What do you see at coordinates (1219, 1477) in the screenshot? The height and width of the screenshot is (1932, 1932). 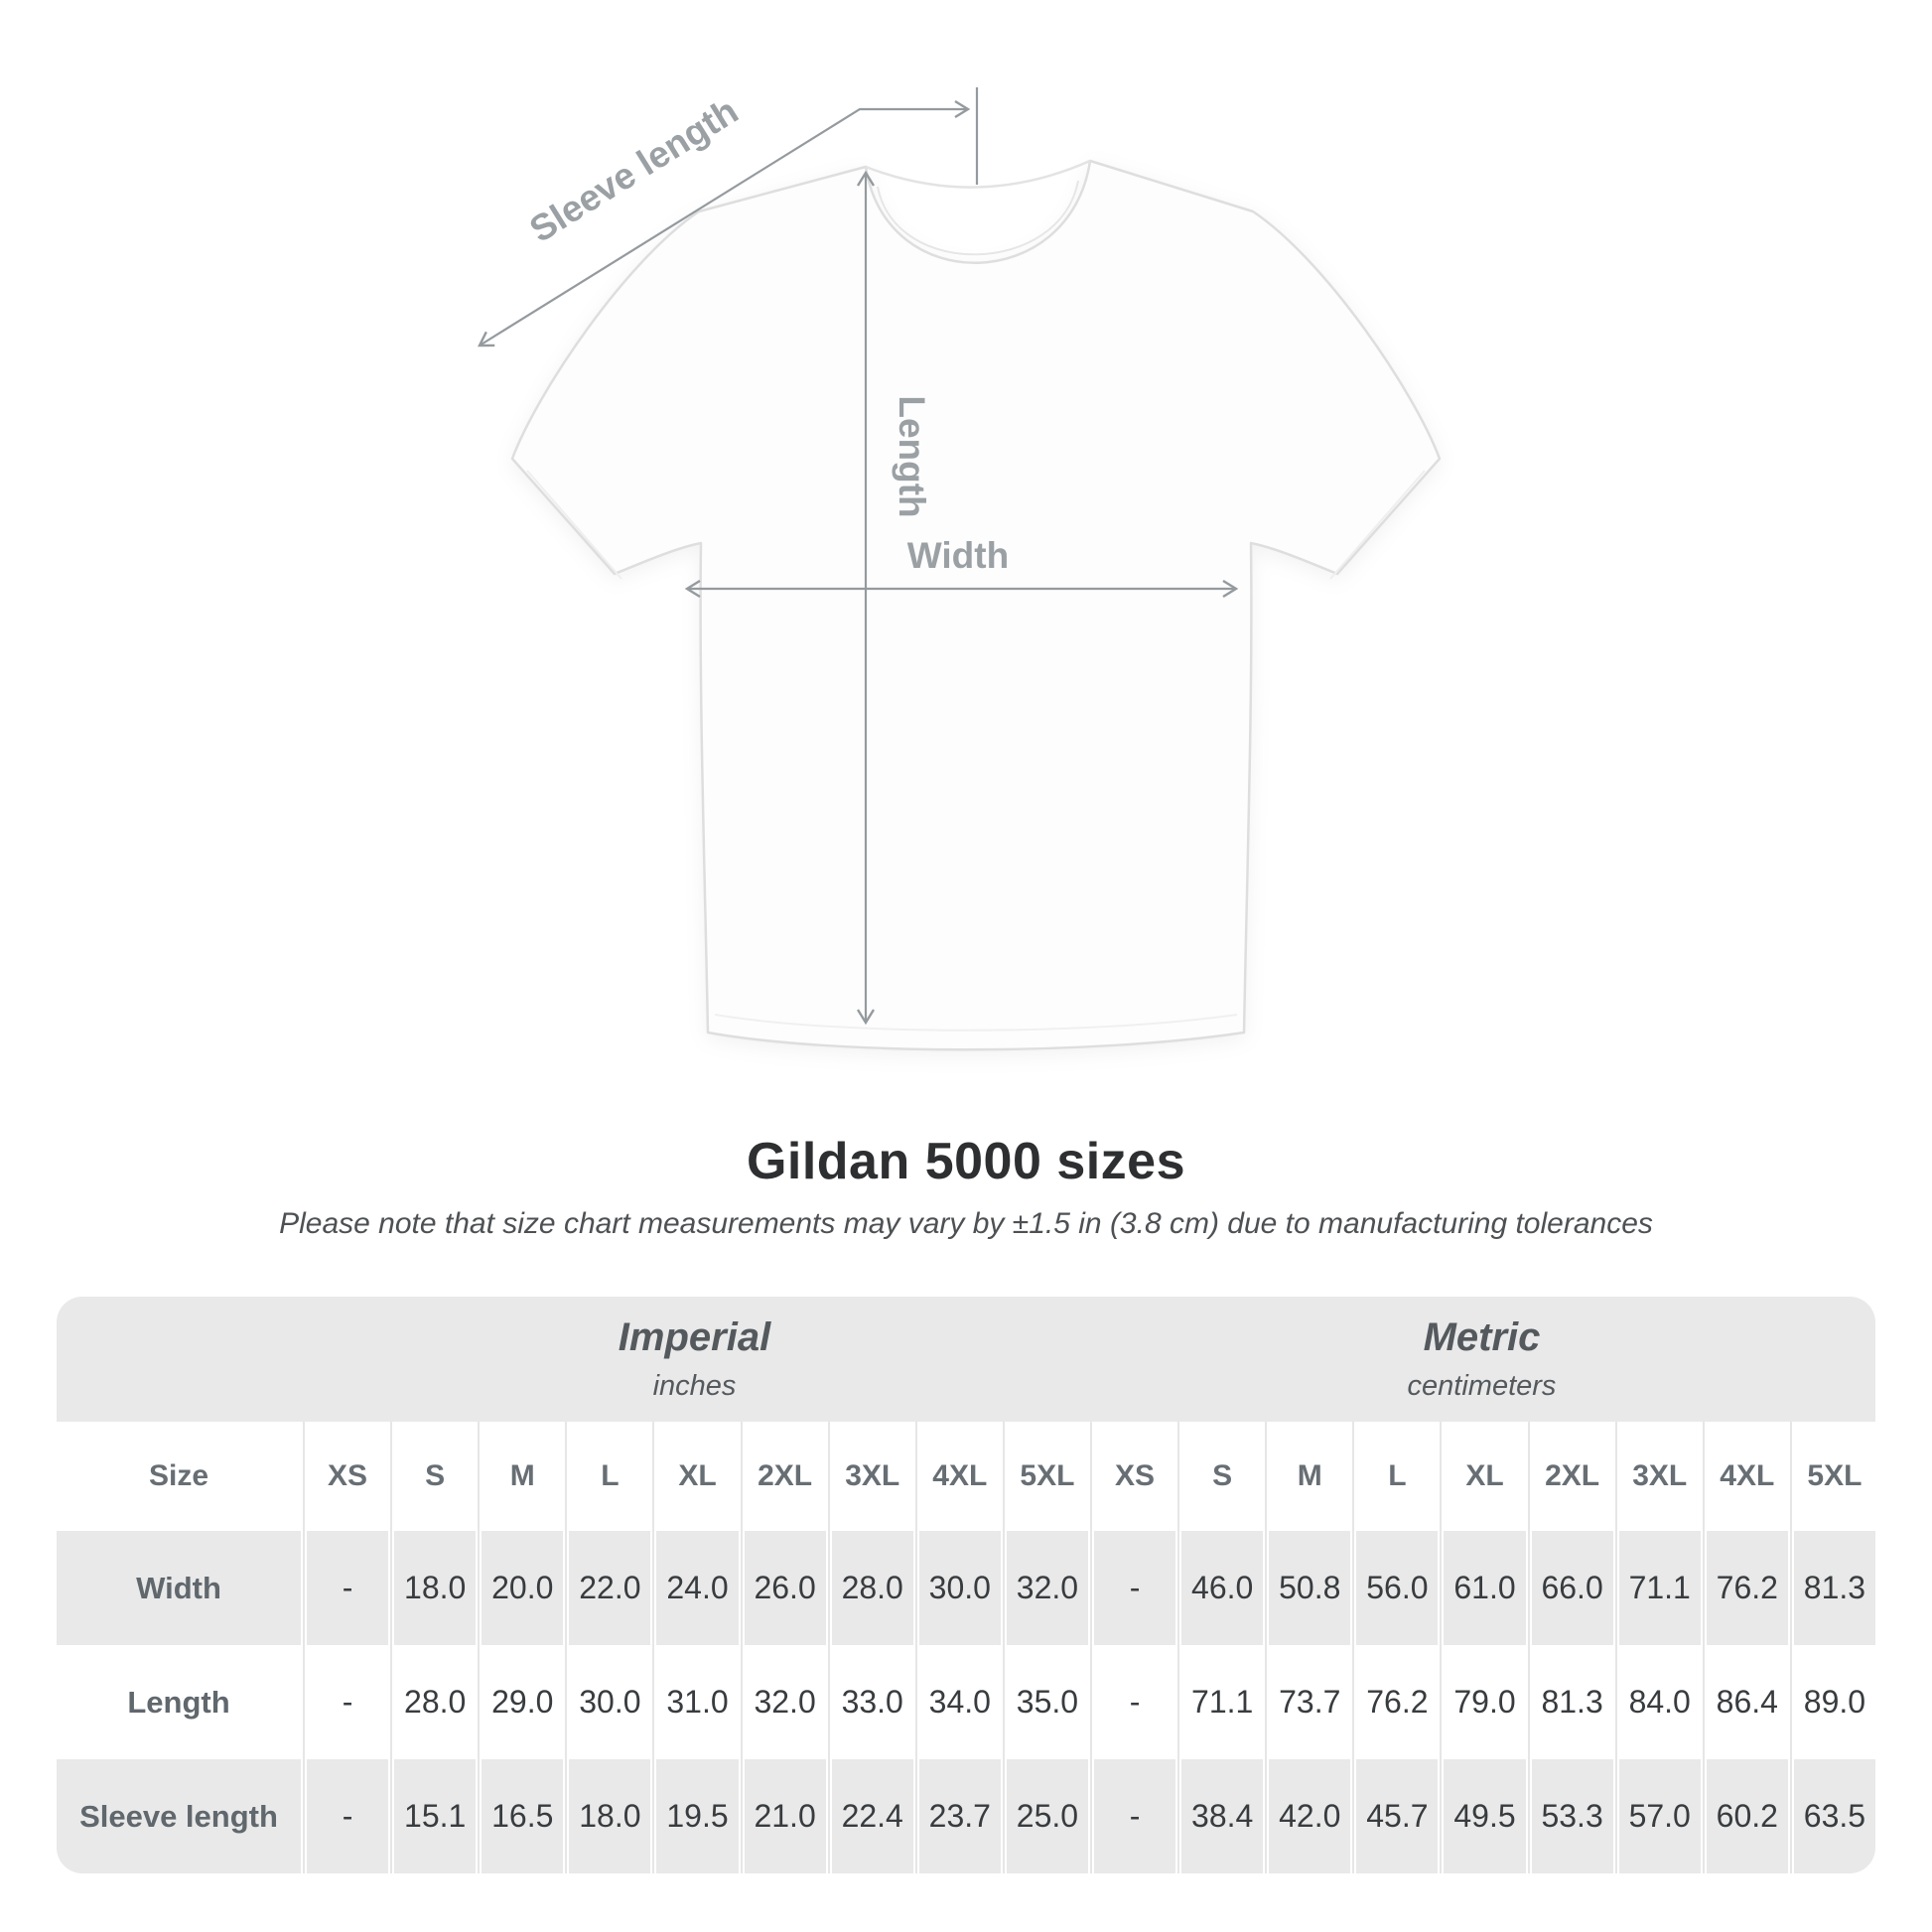 I see `metric-size-s: S` at bounding box center [1219, 1477].